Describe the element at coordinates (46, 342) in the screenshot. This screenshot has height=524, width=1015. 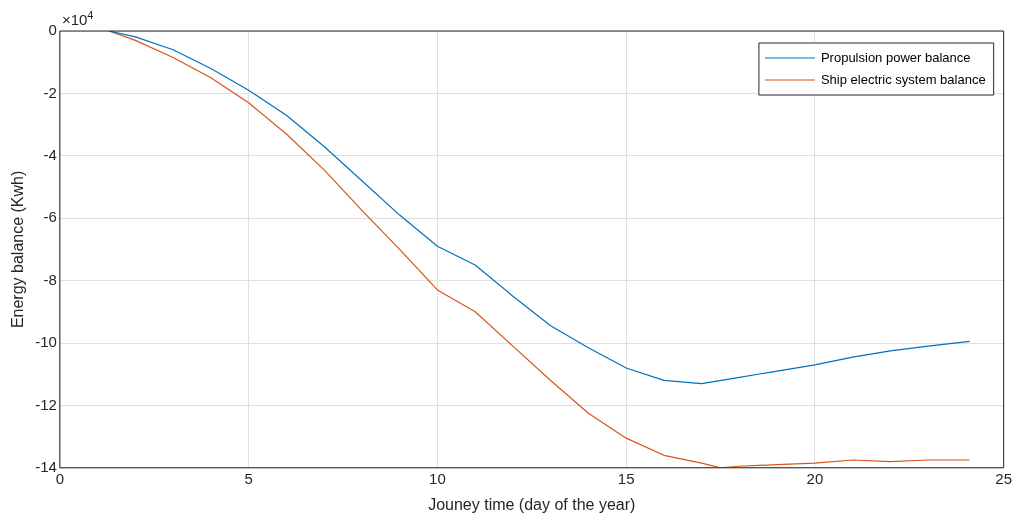
I see `y-tick-label: -10` at that location.